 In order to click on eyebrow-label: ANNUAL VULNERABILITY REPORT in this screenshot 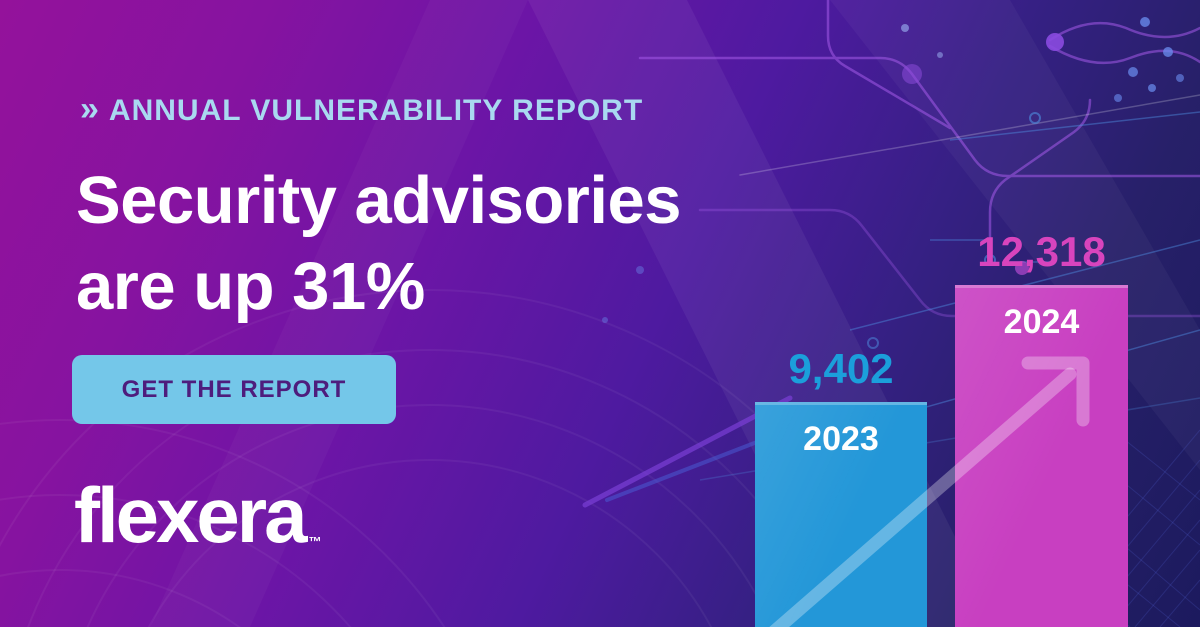, I will do `click(376, 110)`.